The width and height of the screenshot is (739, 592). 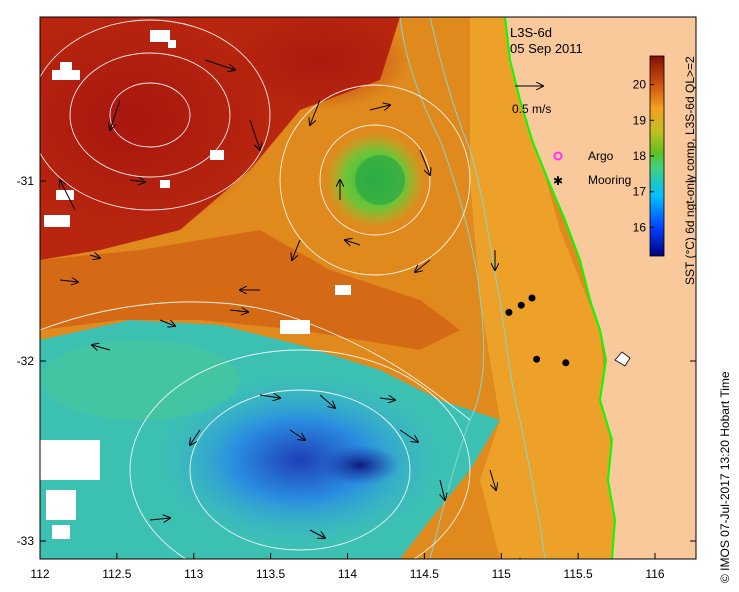 I want to click on colorbar-tick-label: 19, so click(x=640, y=120).